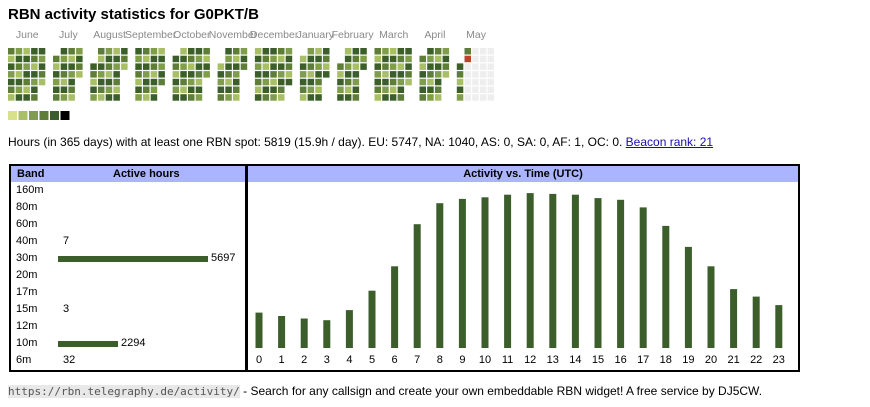  I want to click on band-row: 15m 3, so click(128, 309).